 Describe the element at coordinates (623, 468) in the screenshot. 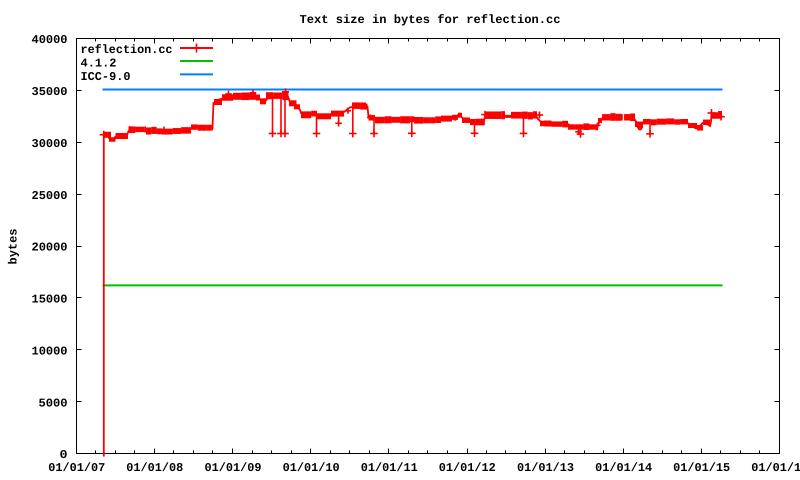

I see `svg-text: 01/01/14` at that location.